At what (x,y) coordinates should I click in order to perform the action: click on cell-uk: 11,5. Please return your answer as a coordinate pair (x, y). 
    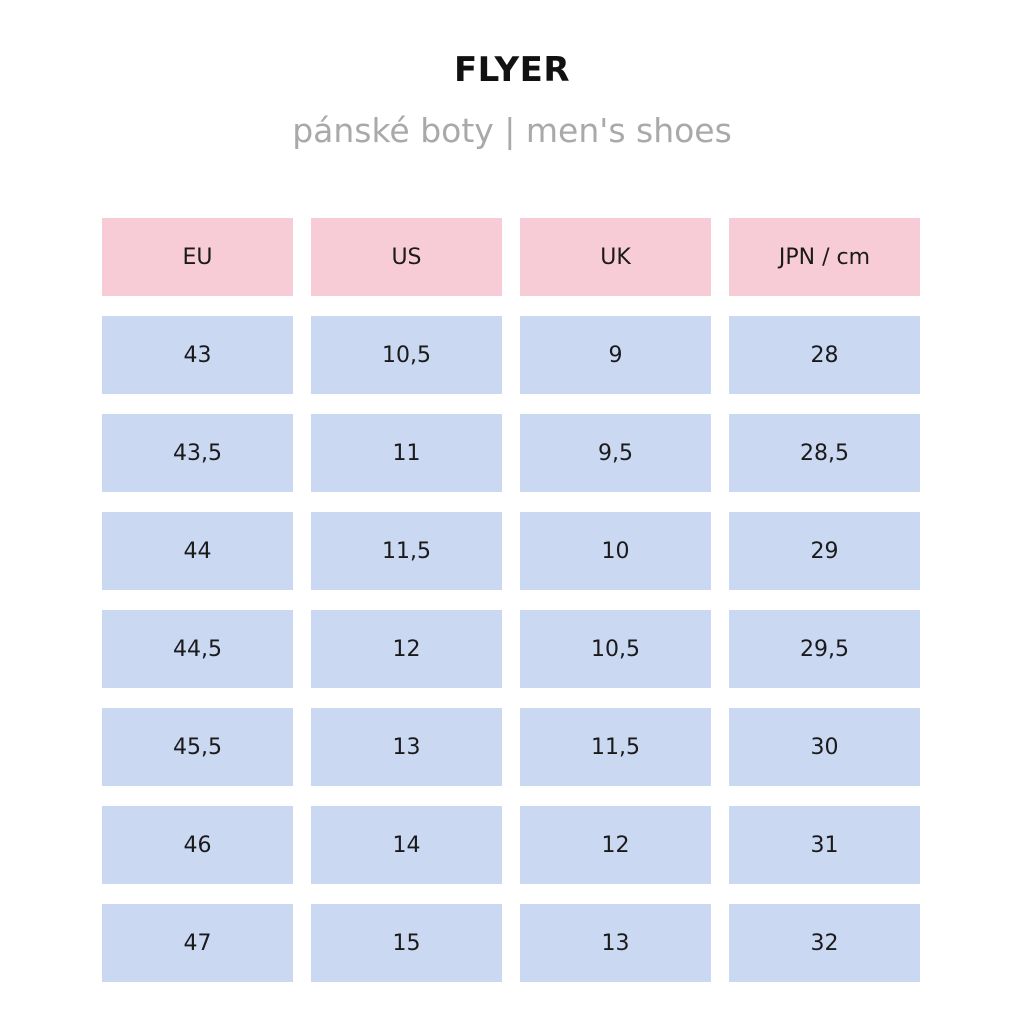
    Looking at the image, I should click on (615, 747).